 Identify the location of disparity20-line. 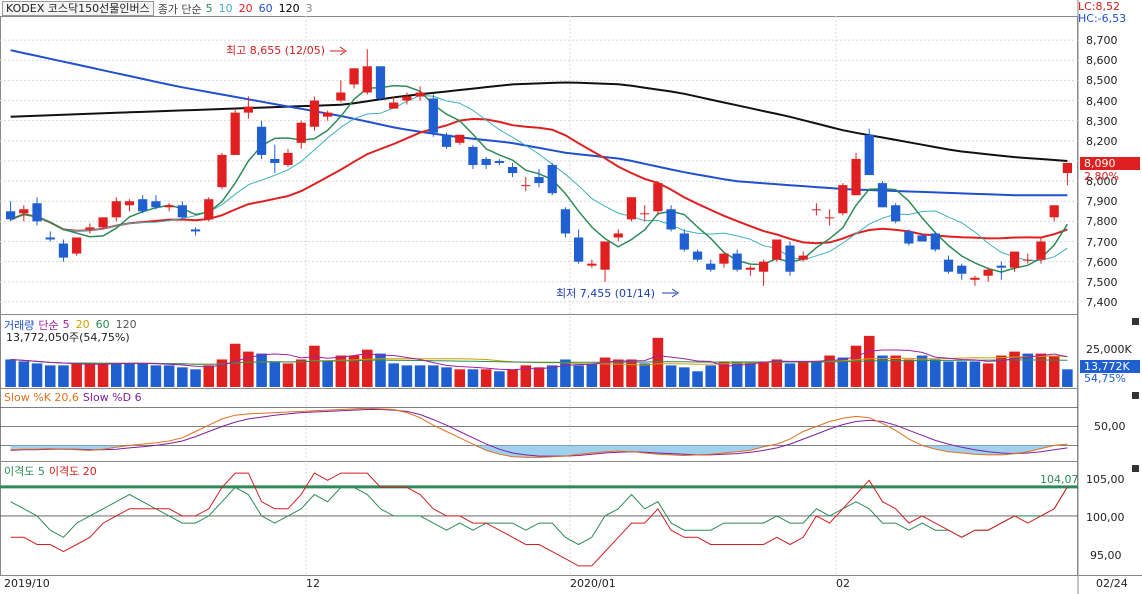
(539, 519).